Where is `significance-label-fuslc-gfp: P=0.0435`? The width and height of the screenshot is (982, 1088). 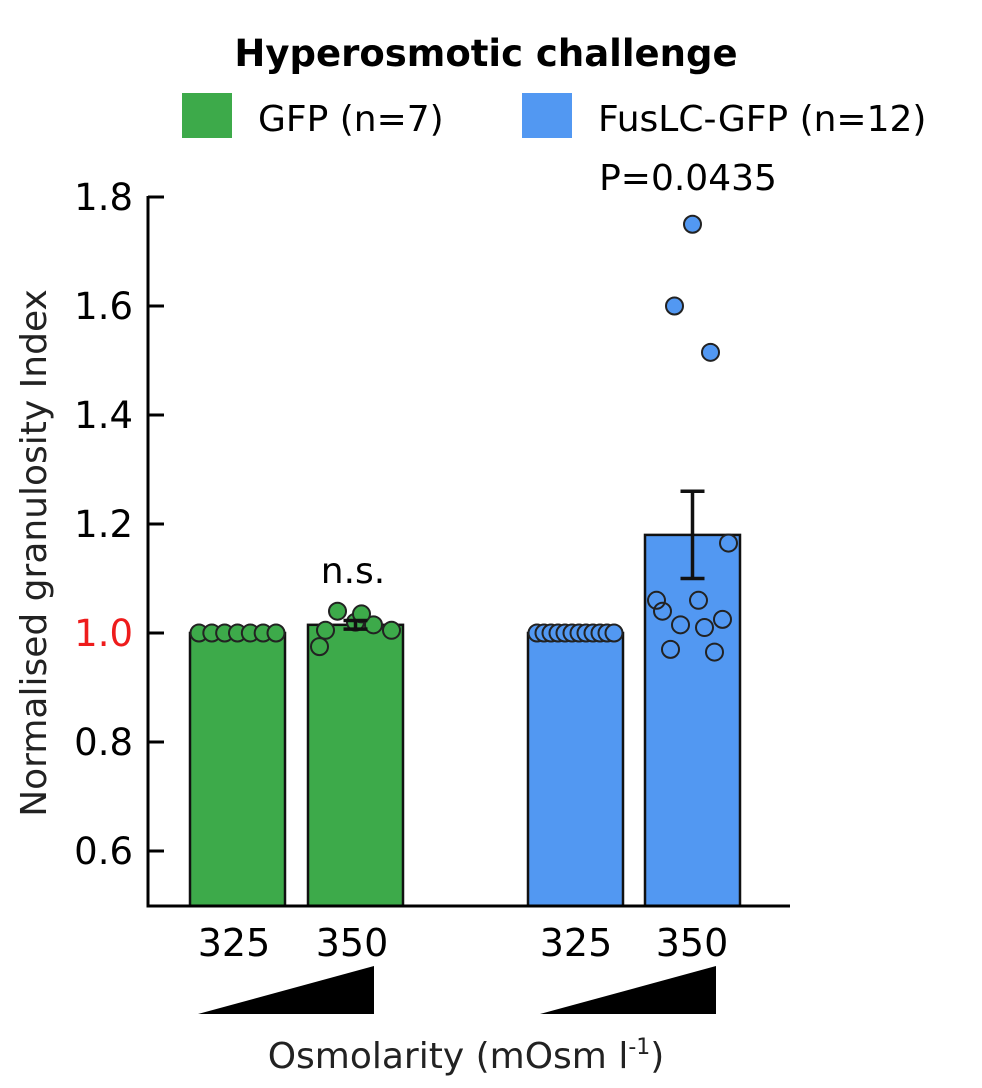
significance-label-fuslc-gfp: P=0.0435 is located at coordinates (688, 178).